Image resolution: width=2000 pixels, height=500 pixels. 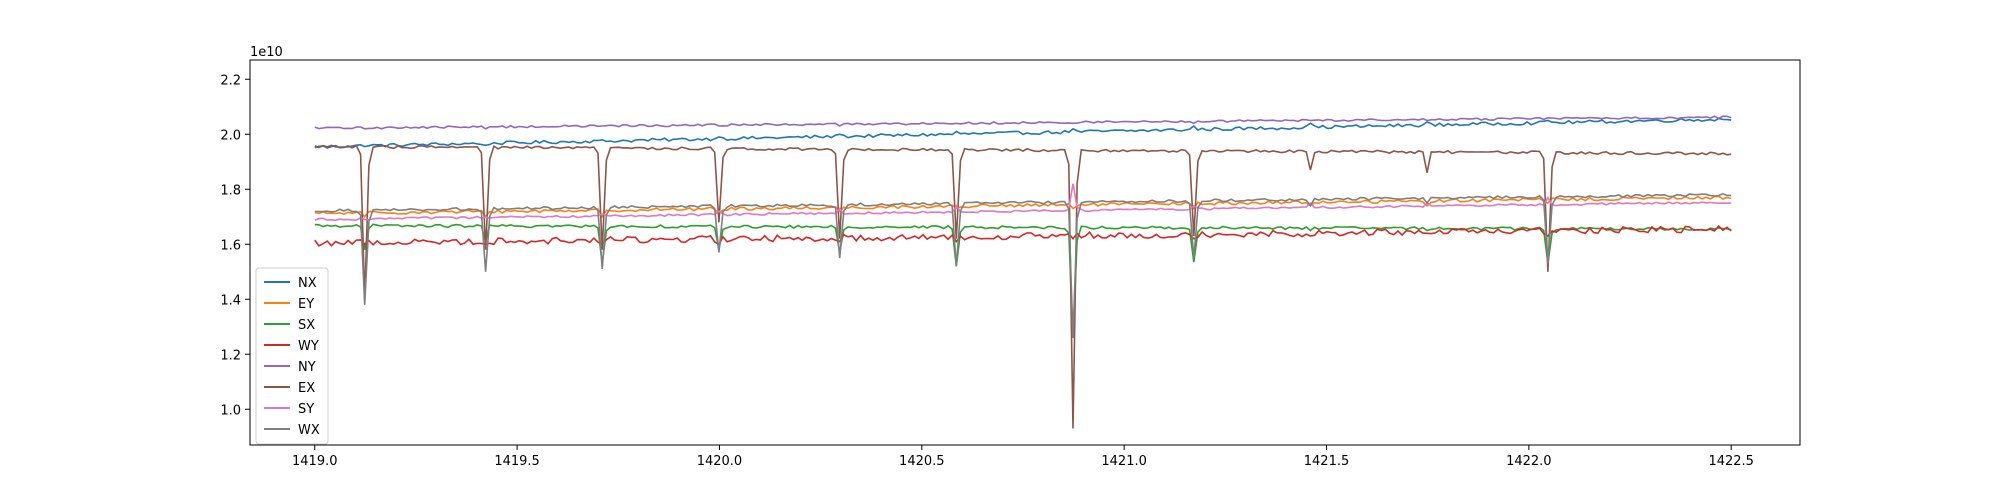 What do you see at coordinates (315, 461) in the screenshot?
I see `x-tick-label: 1419.0` at bounding box center [315, 461].